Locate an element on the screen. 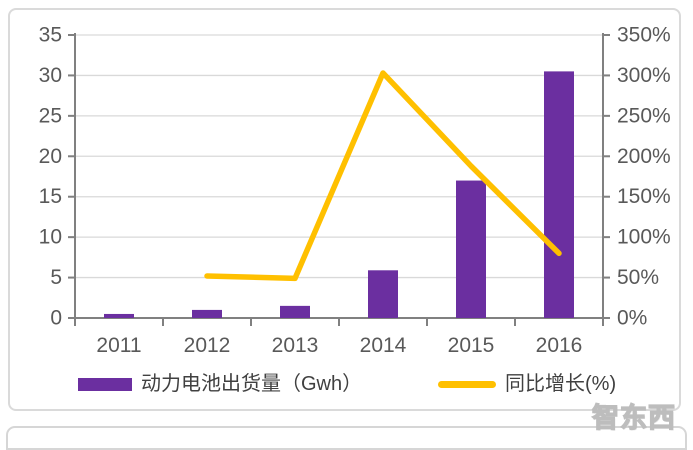  right-axis-label: 50% is located at coordinates (638, 277).